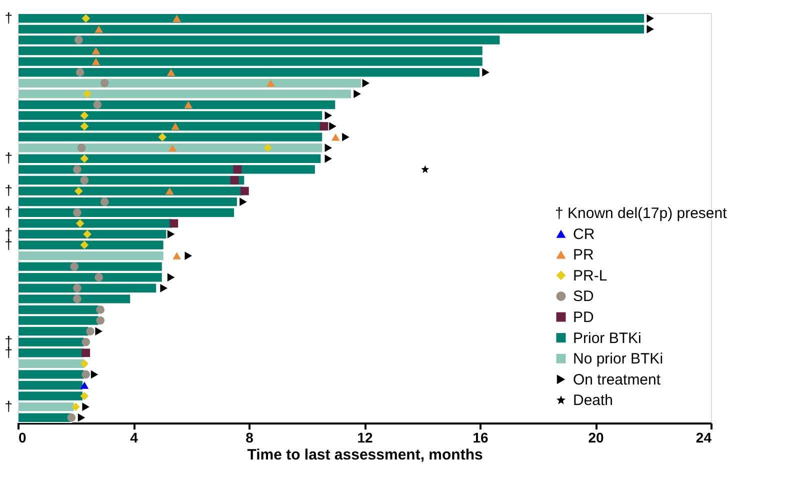 This screenshot has width=785, height=478. I want to click on x-tick-label: 24, so click(704, 438).